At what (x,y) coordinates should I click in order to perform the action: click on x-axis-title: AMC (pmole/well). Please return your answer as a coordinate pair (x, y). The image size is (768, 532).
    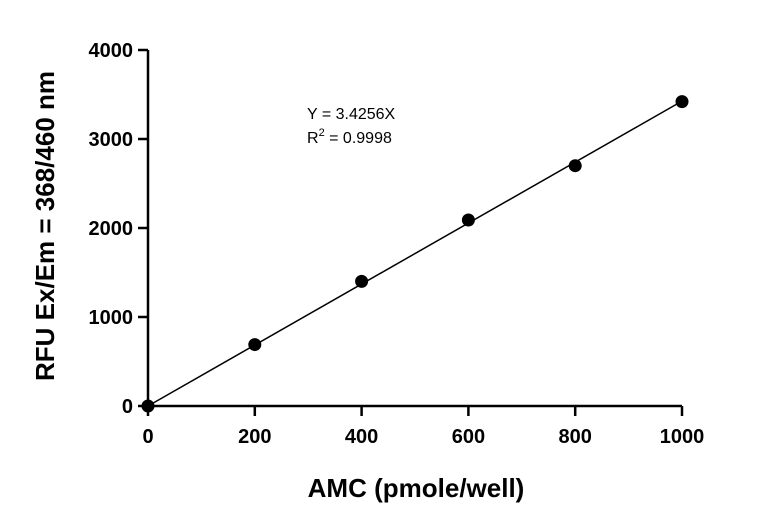
    Looking at the image, I should click on (416, 488).